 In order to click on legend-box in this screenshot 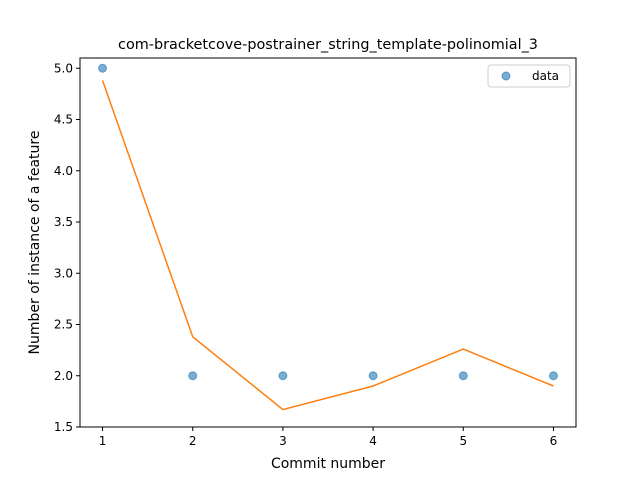, I will do `click(529, 76)`.